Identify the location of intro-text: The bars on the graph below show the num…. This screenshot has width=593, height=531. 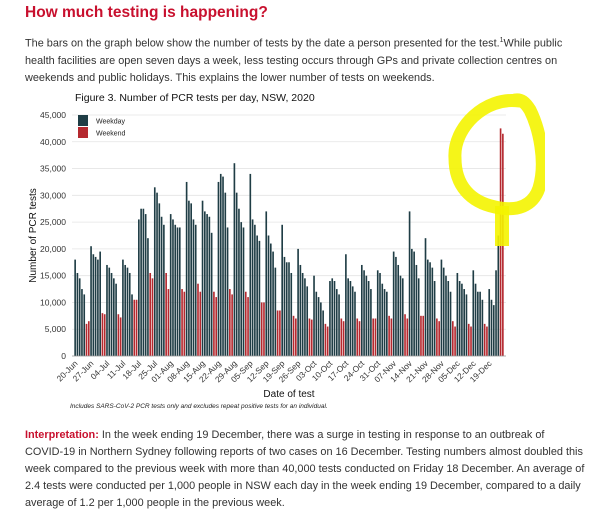
(262, 43).